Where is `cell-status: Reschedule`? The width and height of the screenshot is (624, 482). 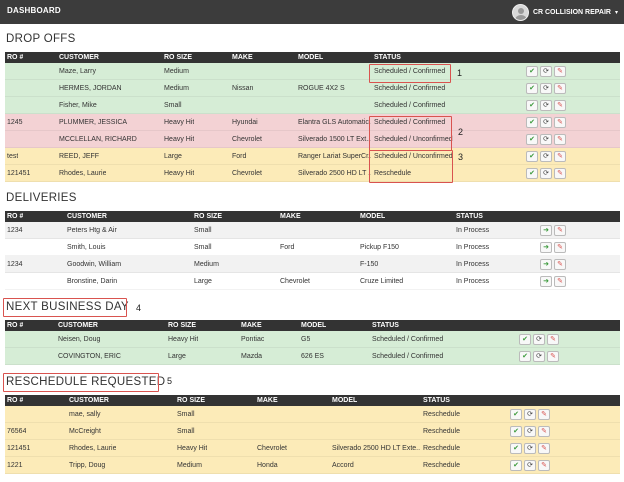
cell-status: Reschedule is located at coordinates (441, 448).